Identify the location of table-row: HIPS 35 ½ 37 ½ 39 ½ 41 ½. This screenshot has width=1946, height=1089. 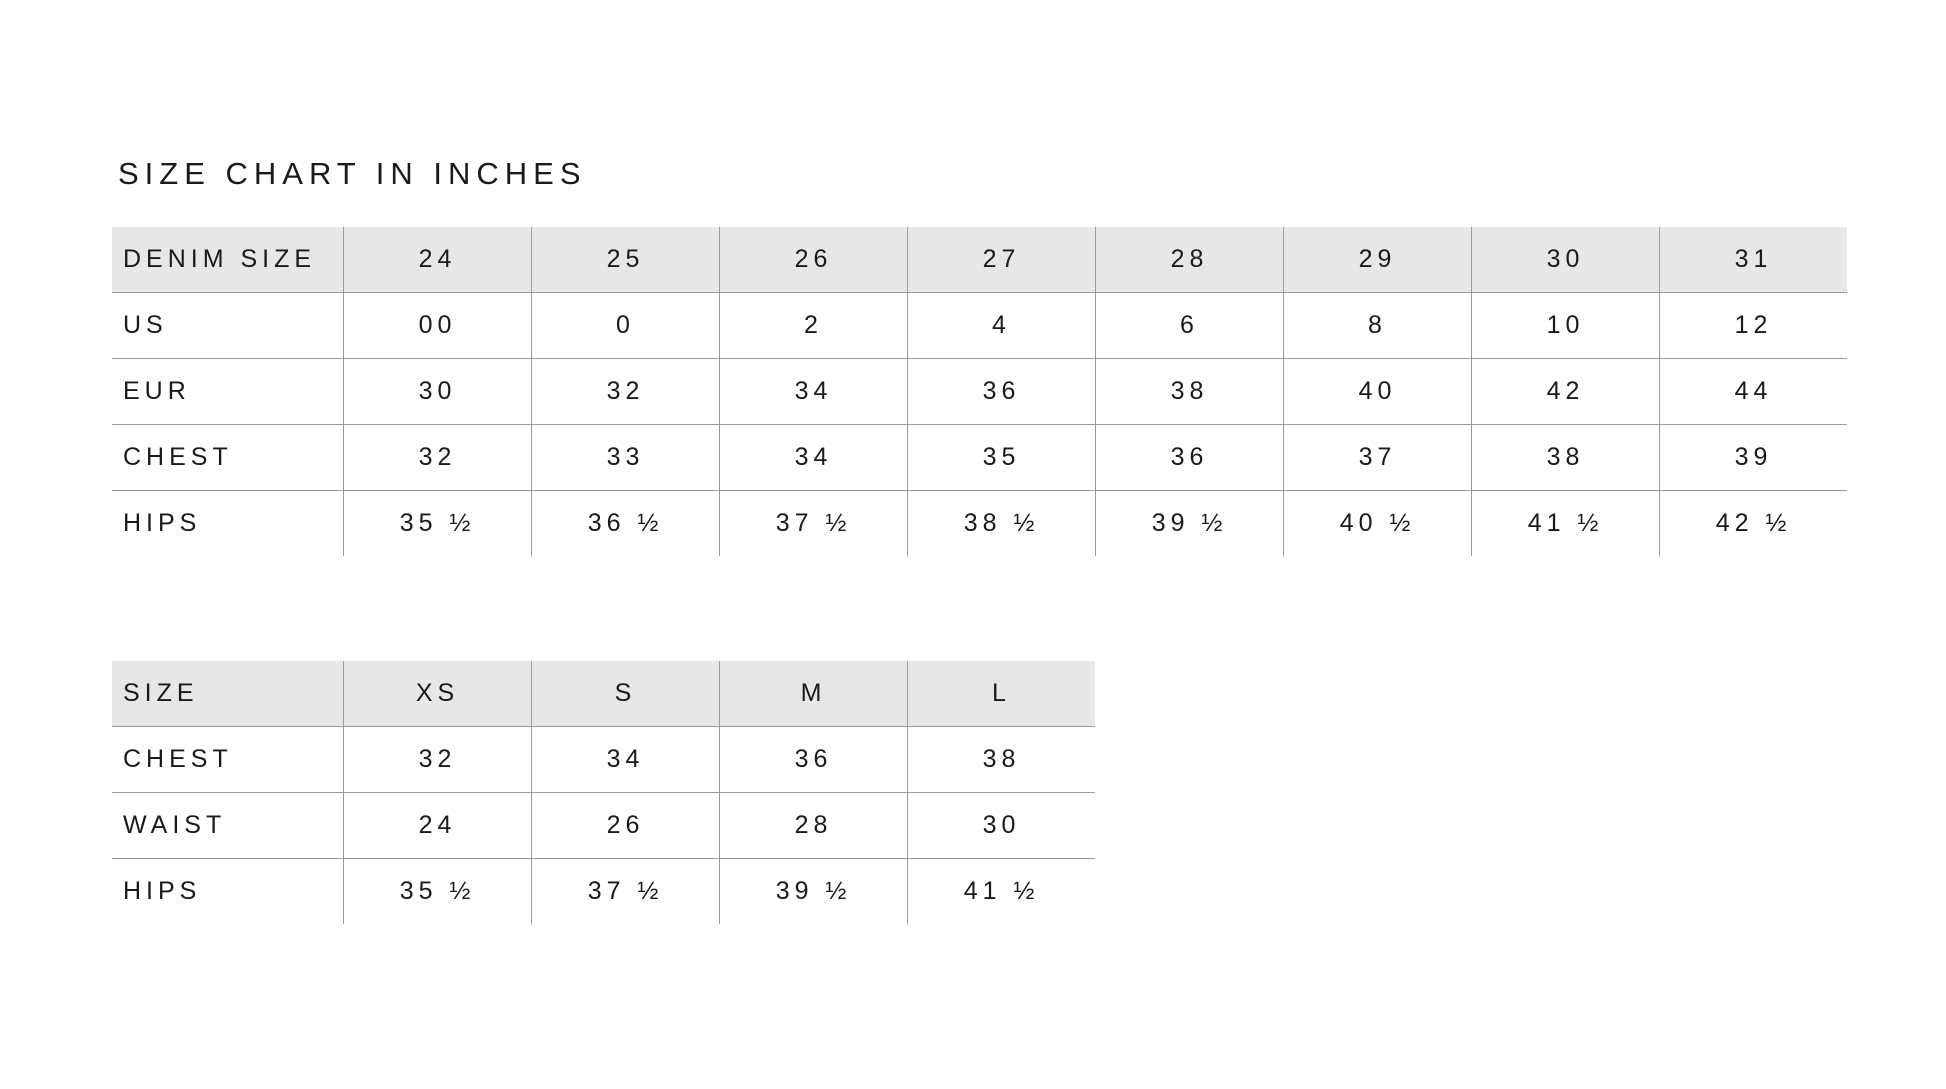
(603, 891).